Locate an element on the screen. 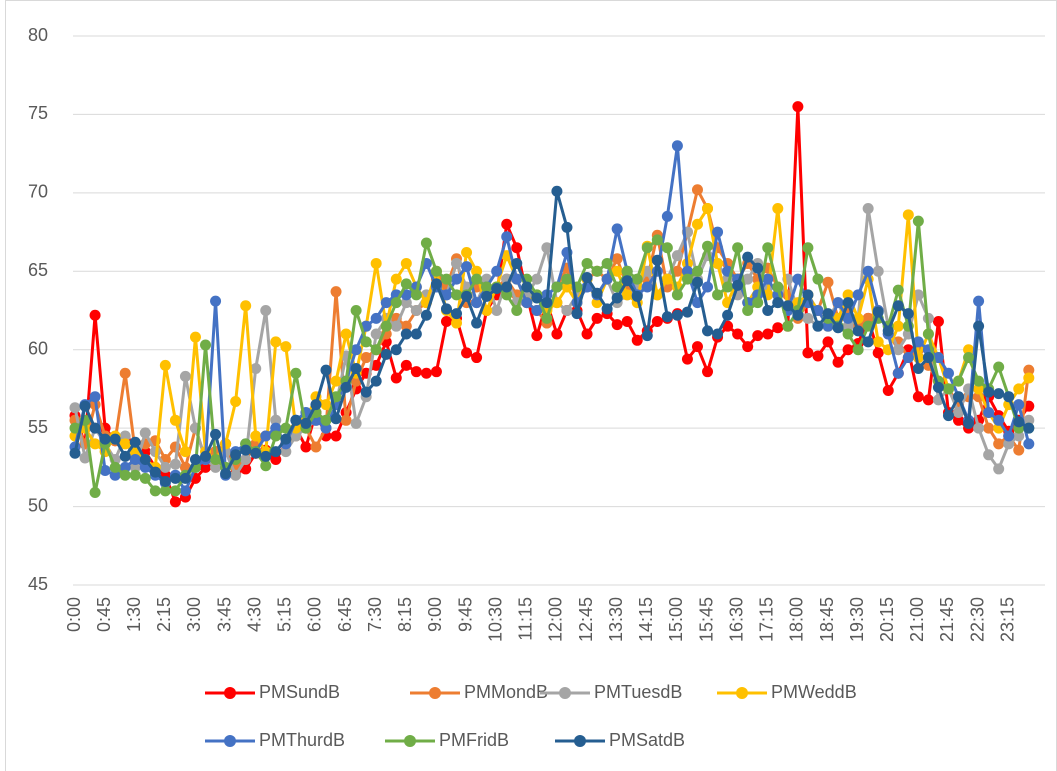 Image resolution: width=1057 pixels, height=771 pixels. x-tick-label: 21:45 is located at coordinates (947, 619).